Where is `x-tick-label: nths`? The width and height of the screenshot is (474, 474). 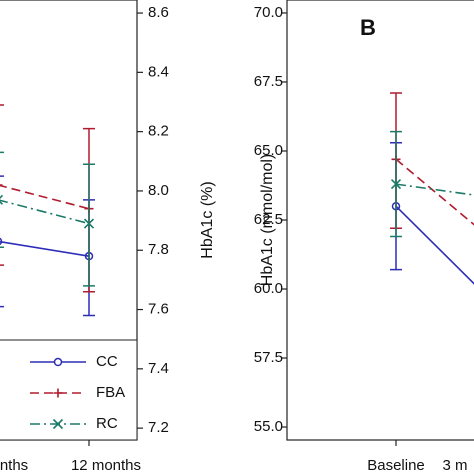
x-tick-label: nths is located at coordinates (14, 465).